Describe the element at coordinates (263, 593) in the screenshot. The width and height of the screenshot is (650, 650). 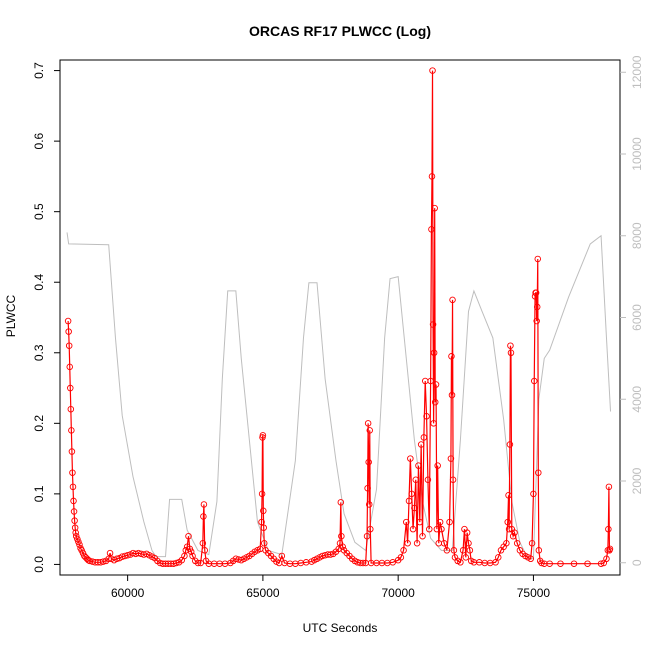
I see `x-tick-label: 65000` at that location.